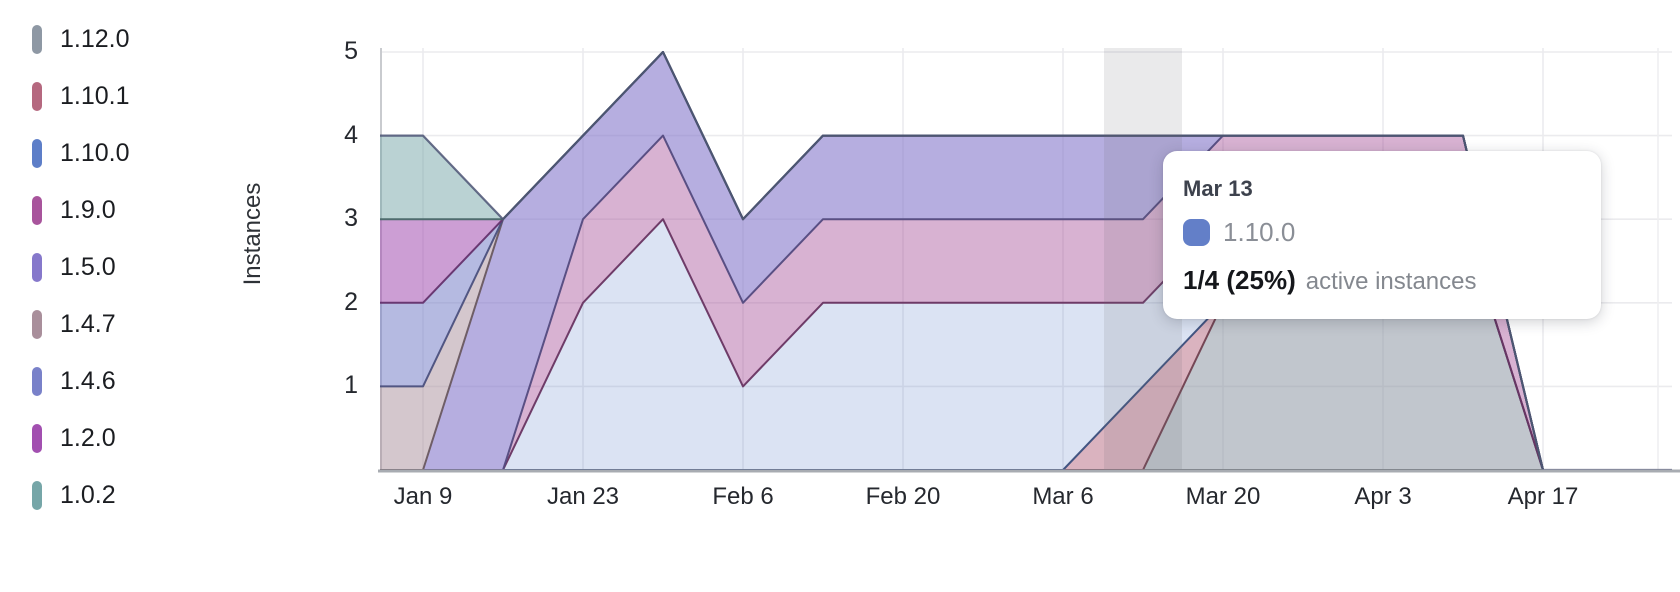 The width and height of the screenshot is (1680, 592). What do you see at coordinates (1239, 280) in the screenshot?
I see `tooltip-value: 1/4 (25%)` at bounding box center [1239, 280].